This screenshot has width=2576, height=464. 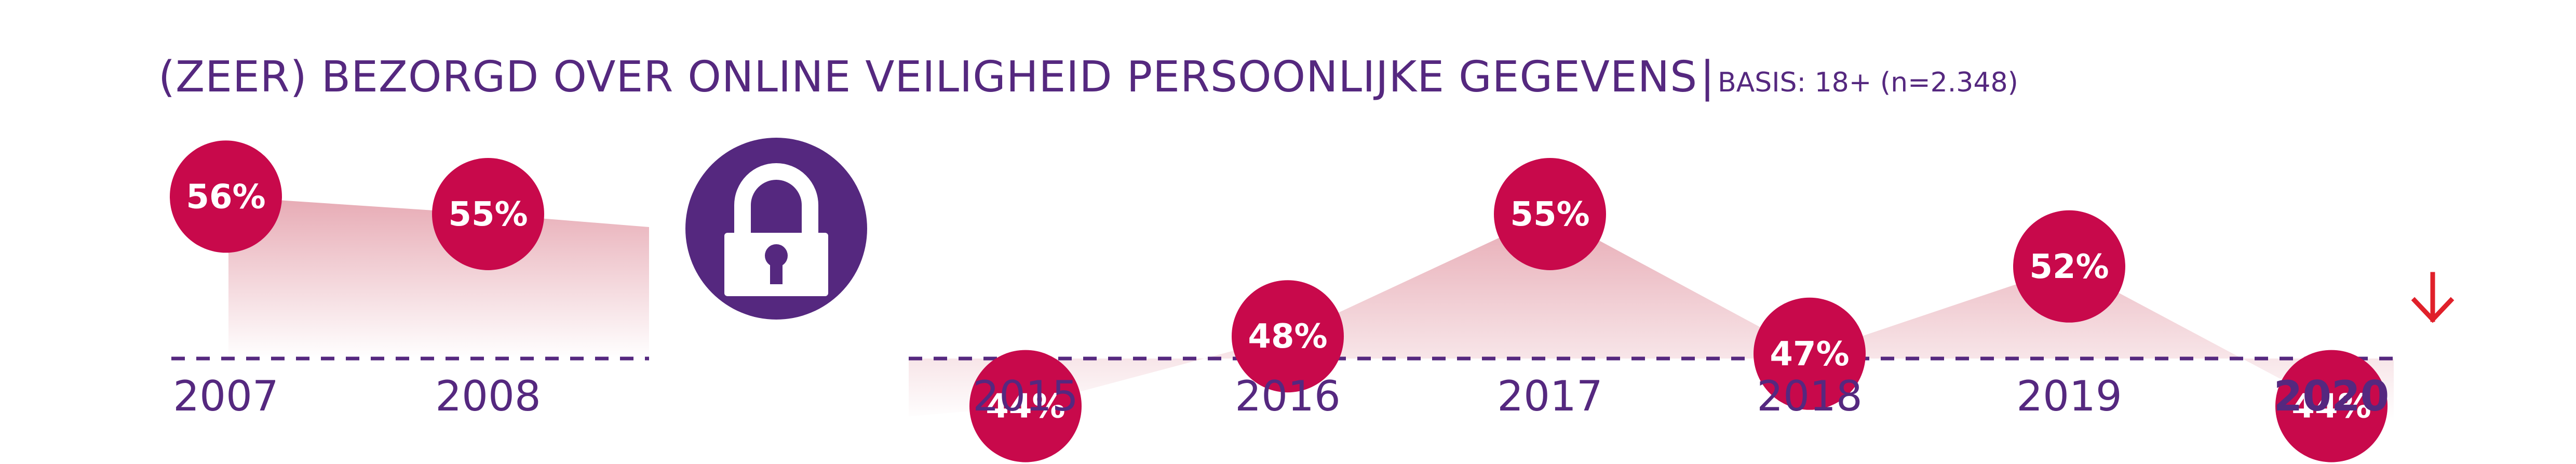 I want to click on padlock-icon, so click(x=776, y=229).